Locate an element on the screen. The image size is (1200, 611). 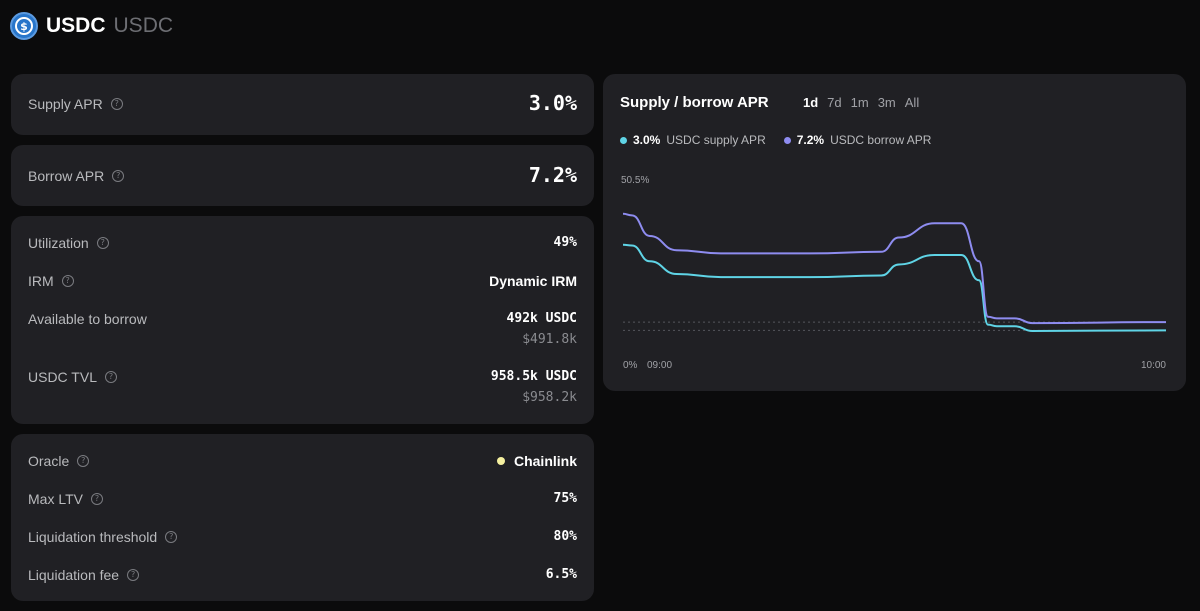
y-tick-label-max: 50.5% is located at coordinates (635, 180).